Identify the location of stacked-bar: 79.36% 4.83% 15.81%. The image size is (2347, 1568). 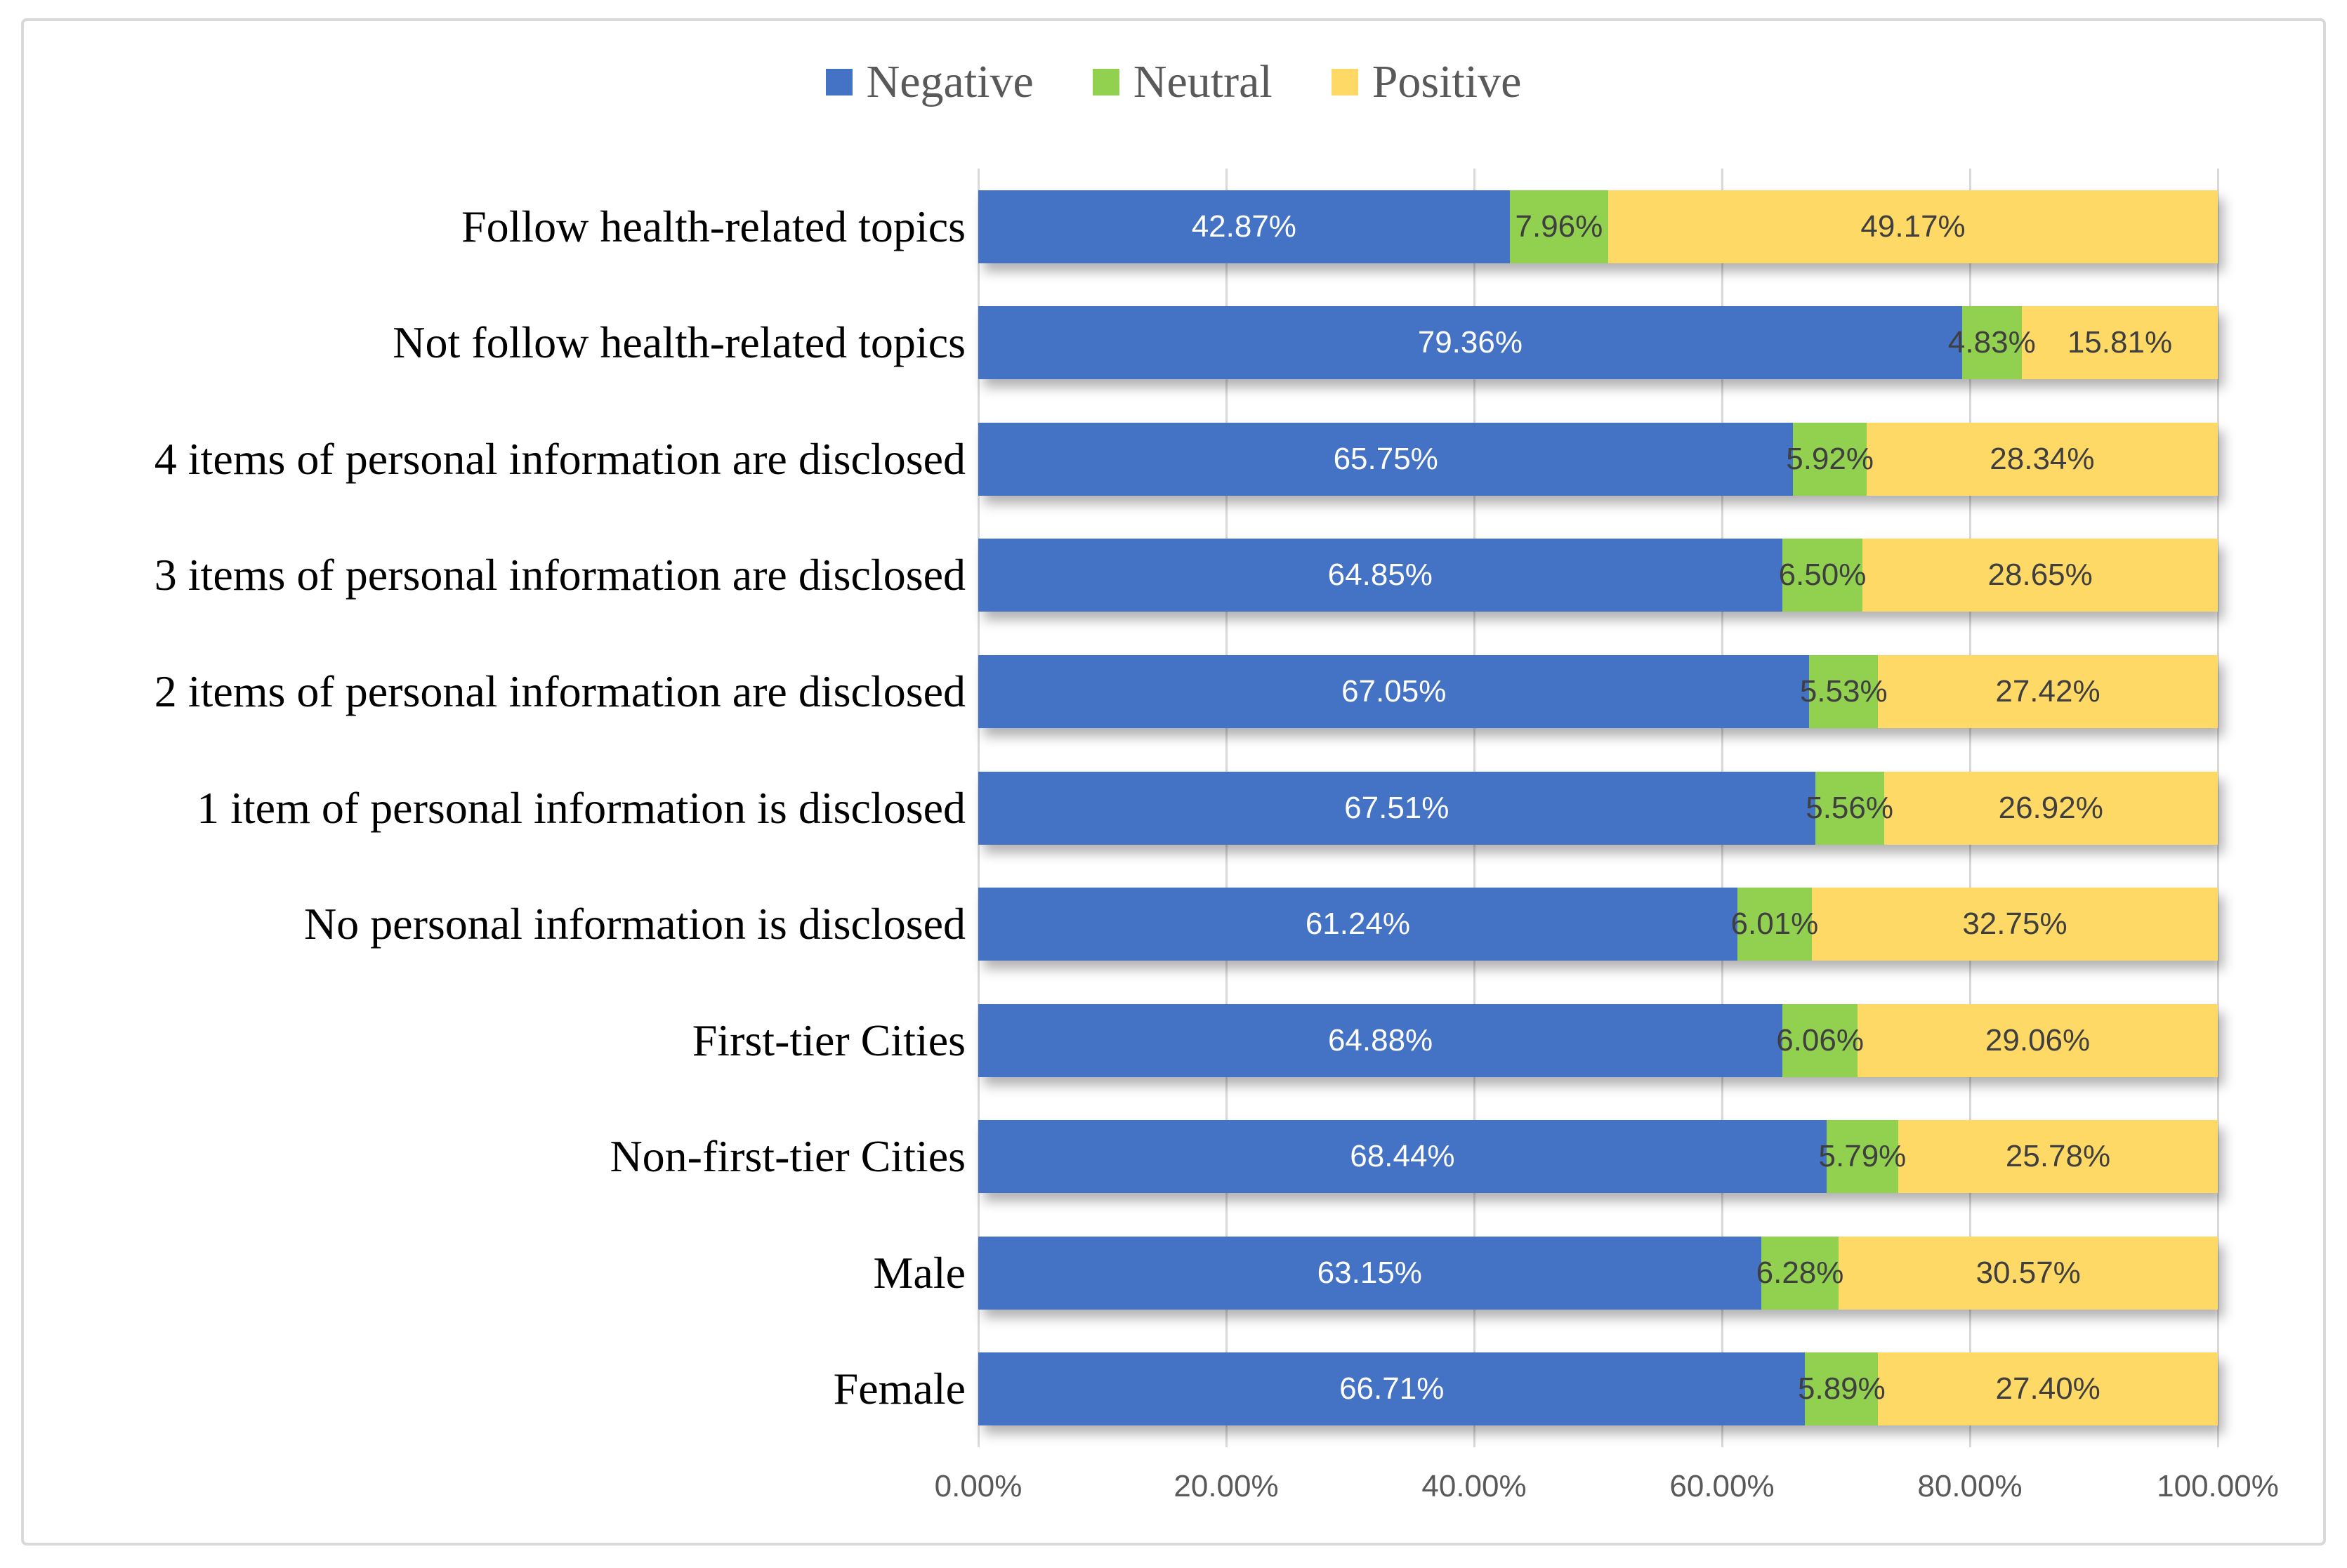
(1598, 343).